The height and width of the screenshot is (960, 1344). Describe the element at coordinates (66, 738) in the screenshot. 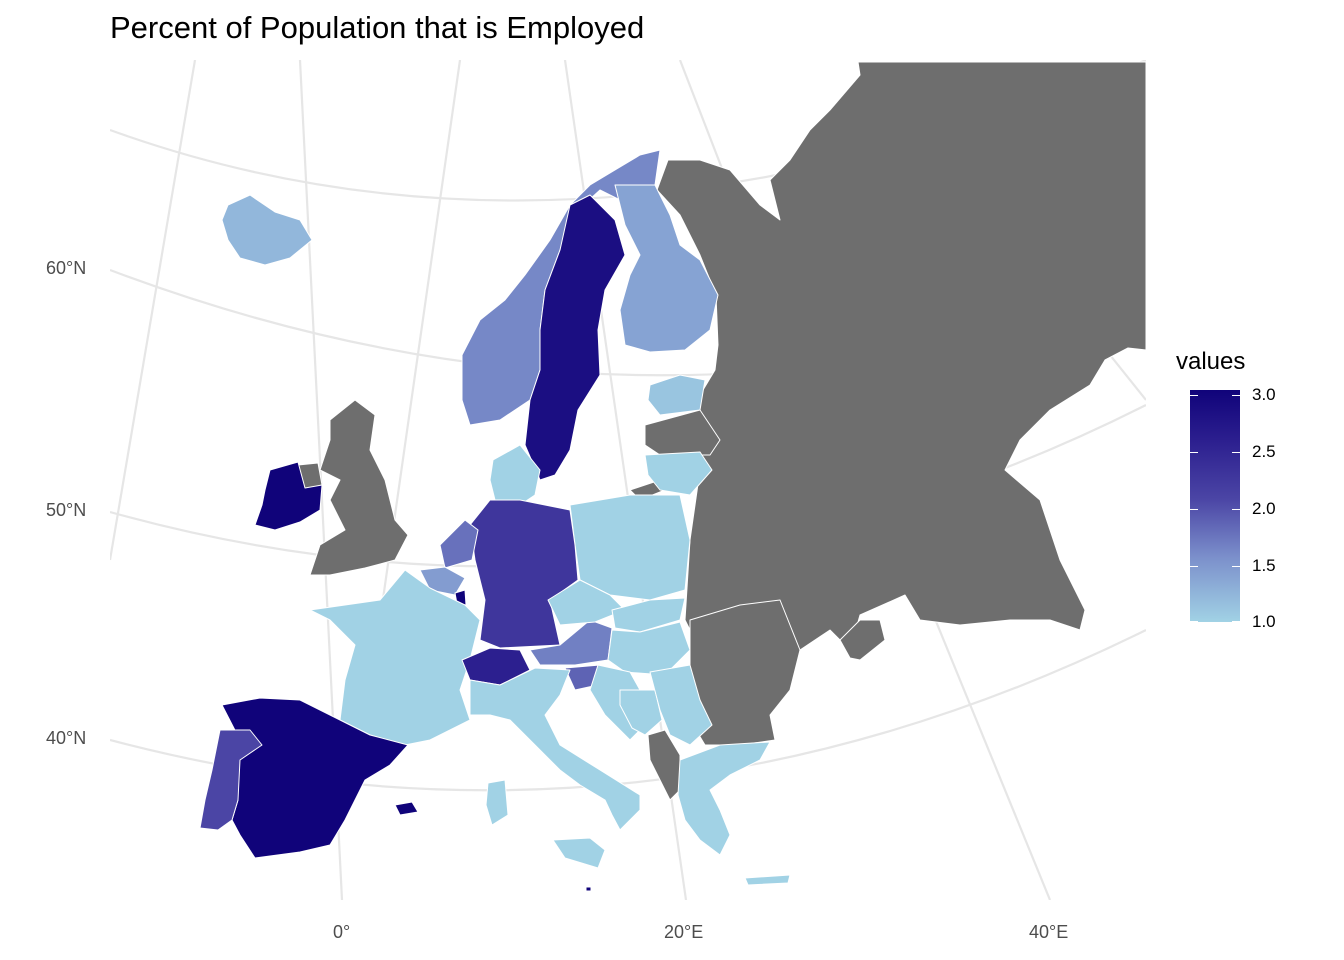

I see `lat-label-40n: 40°N` at that location.